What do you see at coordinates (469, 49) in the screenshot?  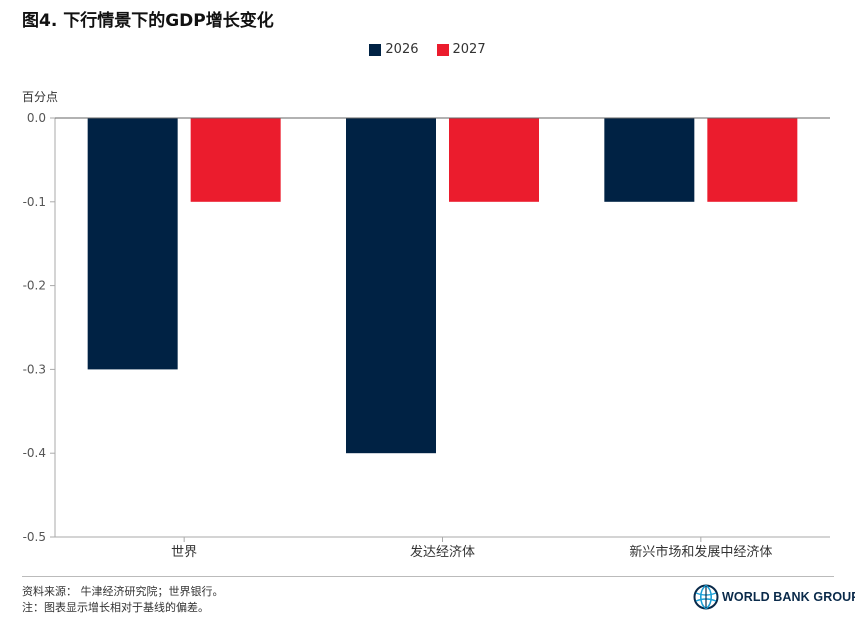 I see `legend-label-2027: 2027` at bounding box center [469, 49].